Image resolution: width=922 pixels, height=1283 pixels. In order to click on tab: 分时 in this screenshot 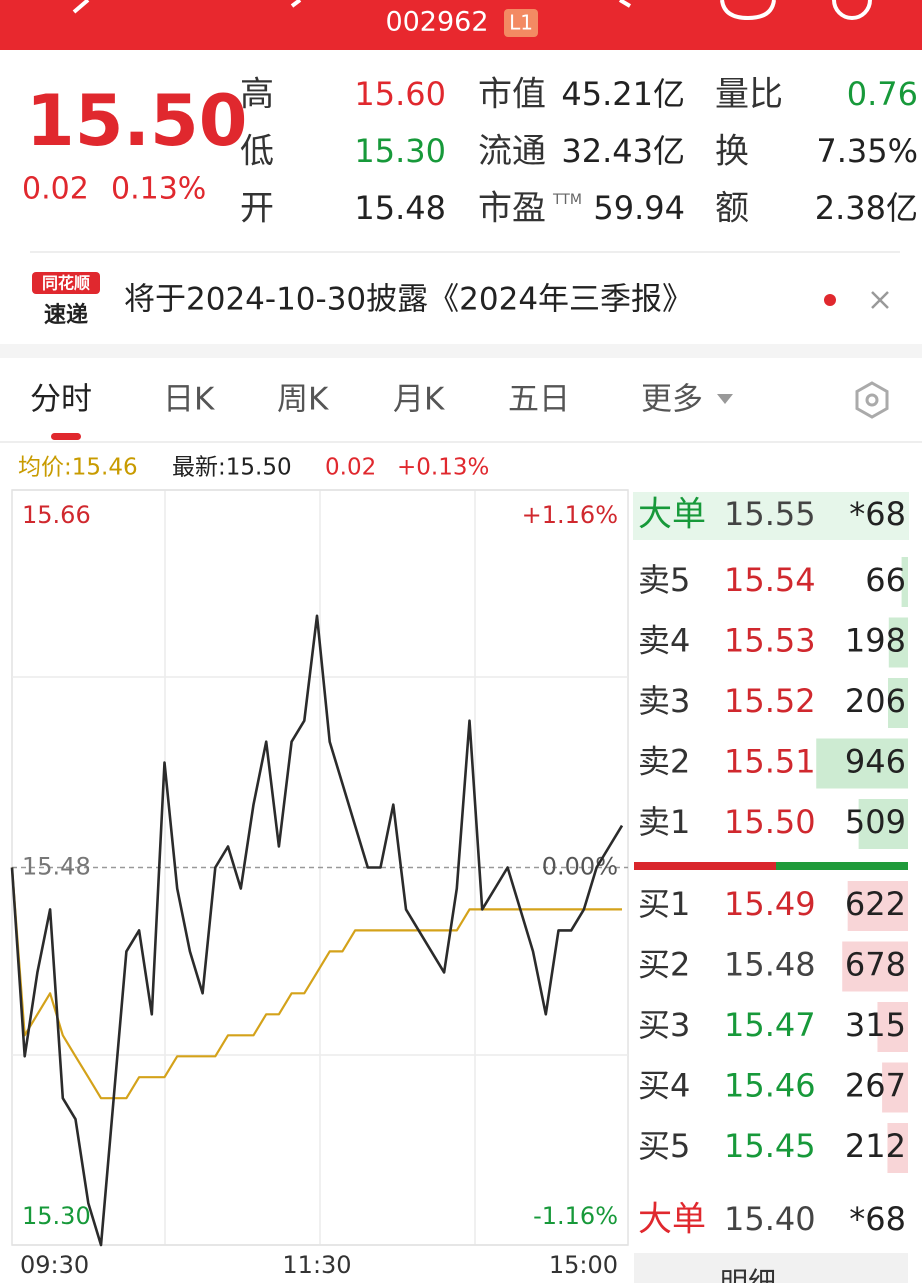, I will do `click(61, 400)`.